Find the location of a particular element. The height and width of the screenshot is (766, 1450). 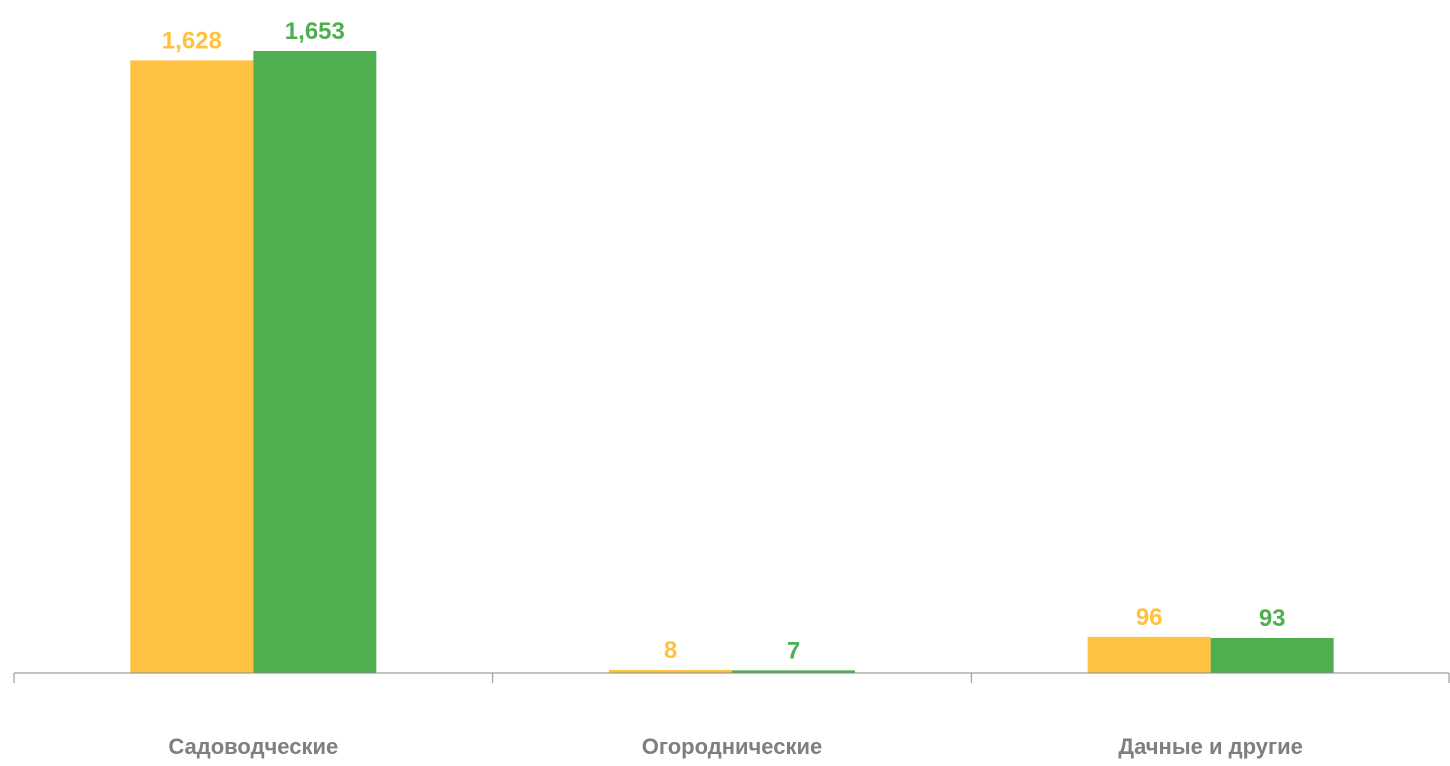

data-label-series-1-cat-1: 1,628 is located at coordinates (192, 40).